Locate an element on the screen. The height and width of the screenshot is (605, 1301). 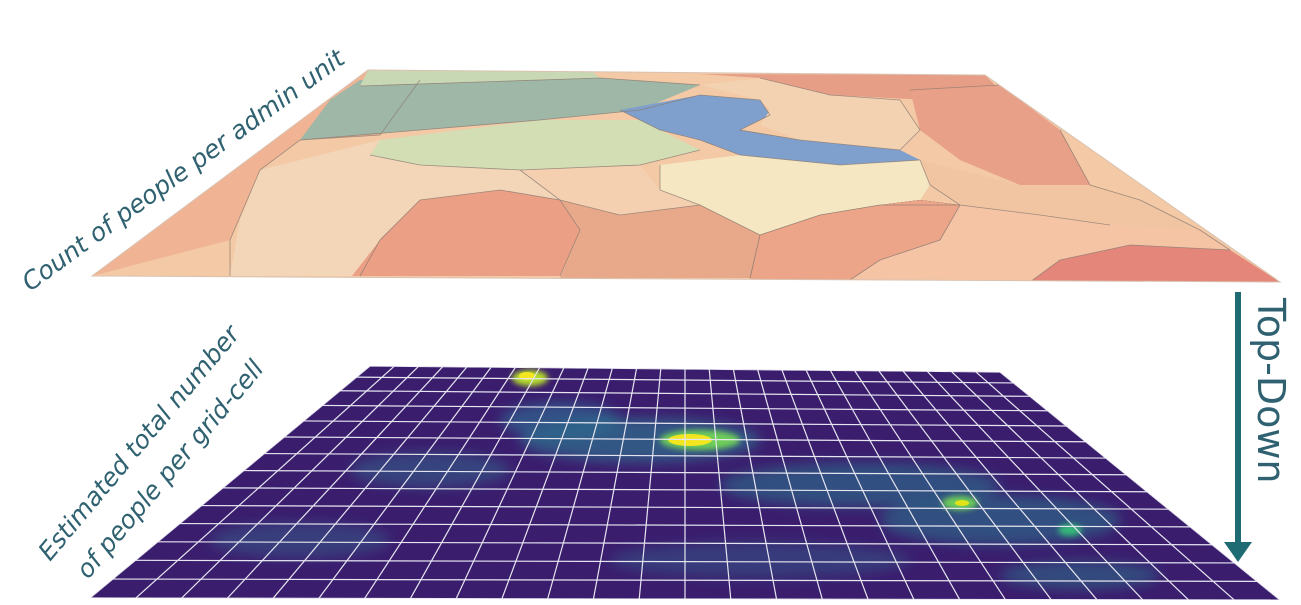
top-down-label: Top-Down is located at coordinates (1271, 390).